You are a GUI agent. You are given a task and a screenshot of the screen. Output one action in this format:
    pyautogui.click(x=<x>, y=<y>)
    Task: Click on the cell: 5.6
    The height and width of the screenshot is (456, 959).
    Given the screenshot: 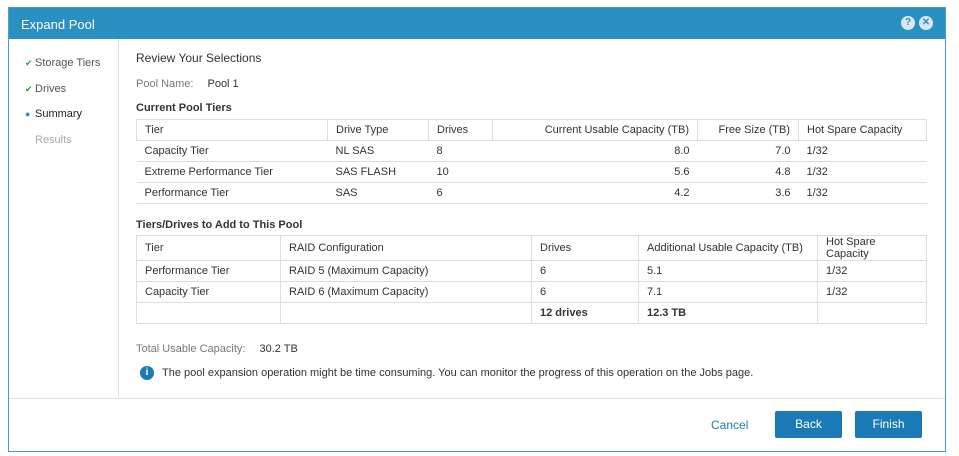 What is the action you would take?
    pyautogui.click(x=595, y=172)
    